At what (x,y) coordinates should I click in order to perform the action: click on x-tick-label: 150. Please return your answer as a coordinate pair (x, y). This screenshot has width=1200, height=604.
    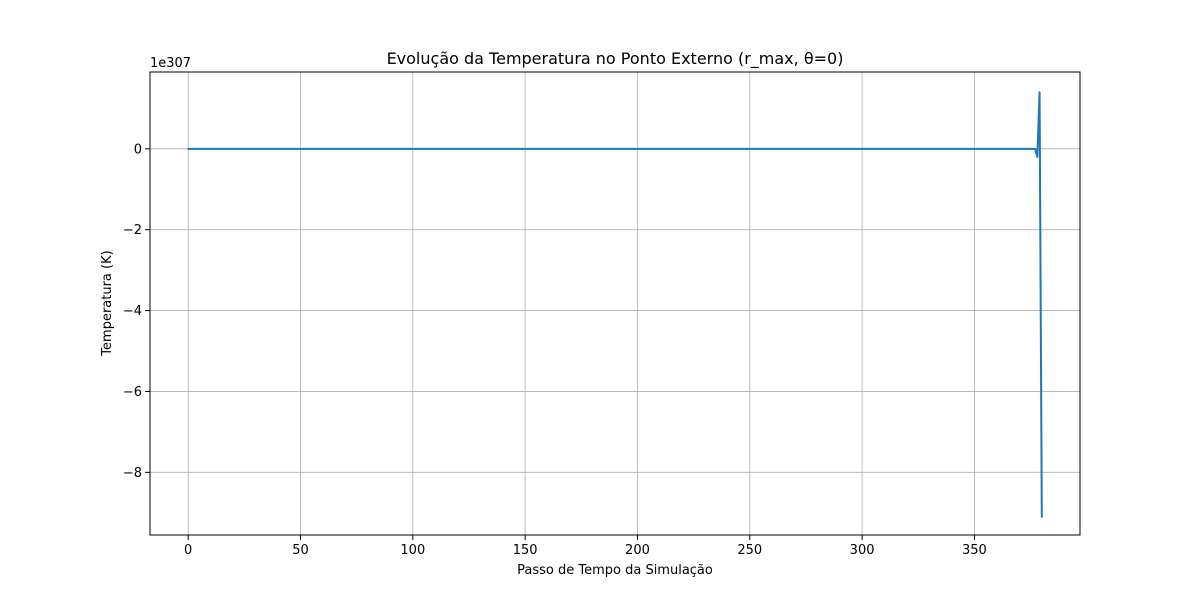
    Looking at the image, I should click on (525, 550).